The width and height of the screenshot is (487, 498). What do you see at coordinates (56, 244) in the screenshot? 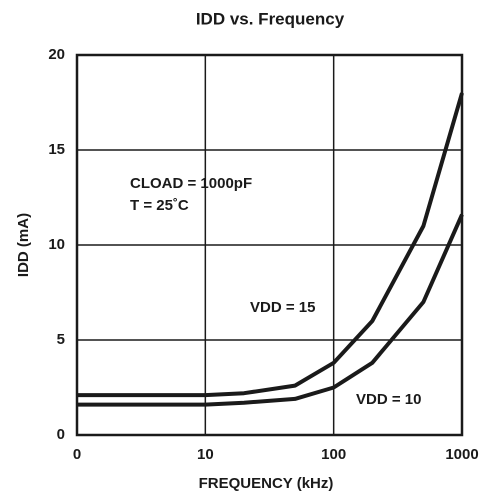
I see `y-tick-label: 10` at bounding box center [56, 244].